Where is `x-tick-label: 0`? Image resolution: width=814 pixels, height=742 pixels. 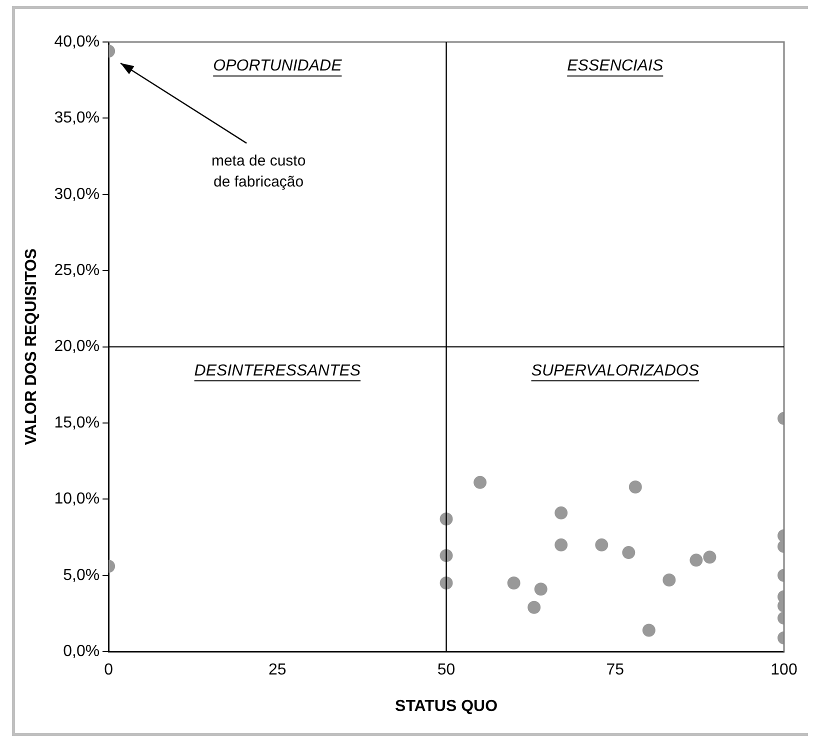 x-tick-label: 0 is located at coordinates (109, 670).